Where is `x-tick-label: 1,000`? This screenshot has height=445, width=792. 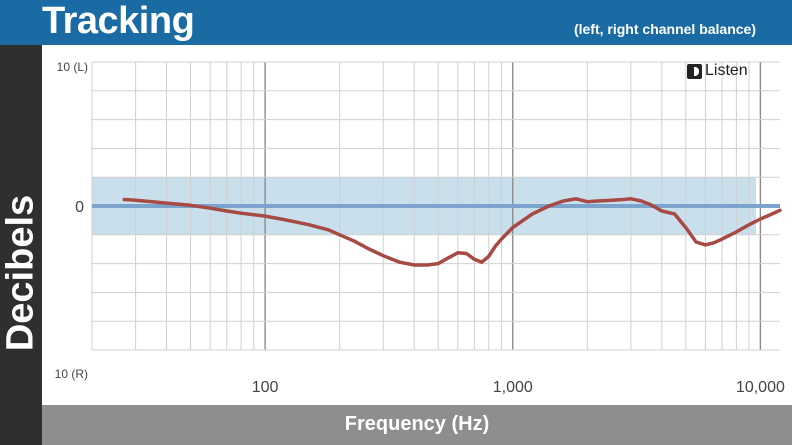
x-tick-label: 1,000 is located at coordinates (513, 387).